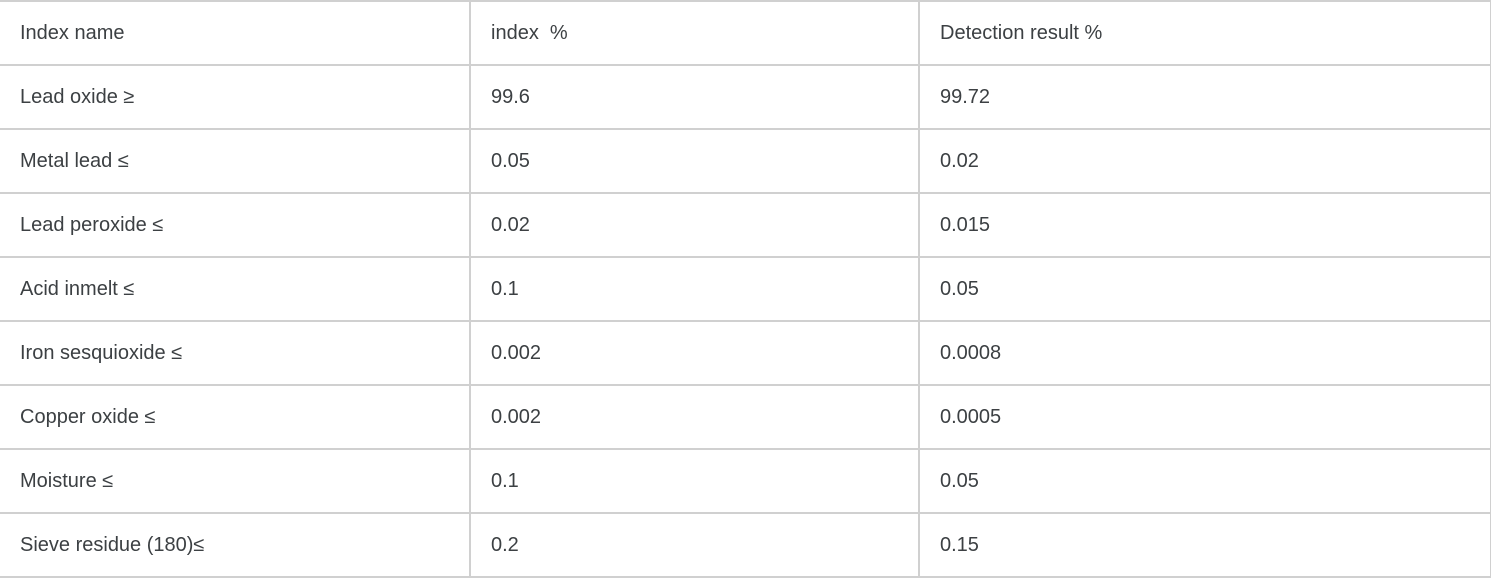 The width and height of the screenshot is (1491, 578). Describe the element at coordinates (694, 545) in the screenshot. I see `cell-index-percent: 0.2` at that location.